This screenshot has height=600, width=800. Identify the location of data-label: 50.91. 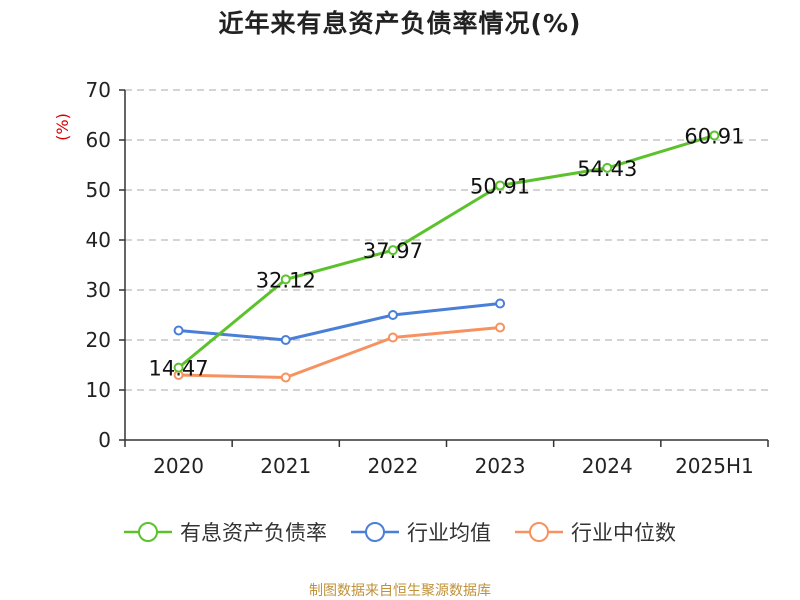
(500, 186).